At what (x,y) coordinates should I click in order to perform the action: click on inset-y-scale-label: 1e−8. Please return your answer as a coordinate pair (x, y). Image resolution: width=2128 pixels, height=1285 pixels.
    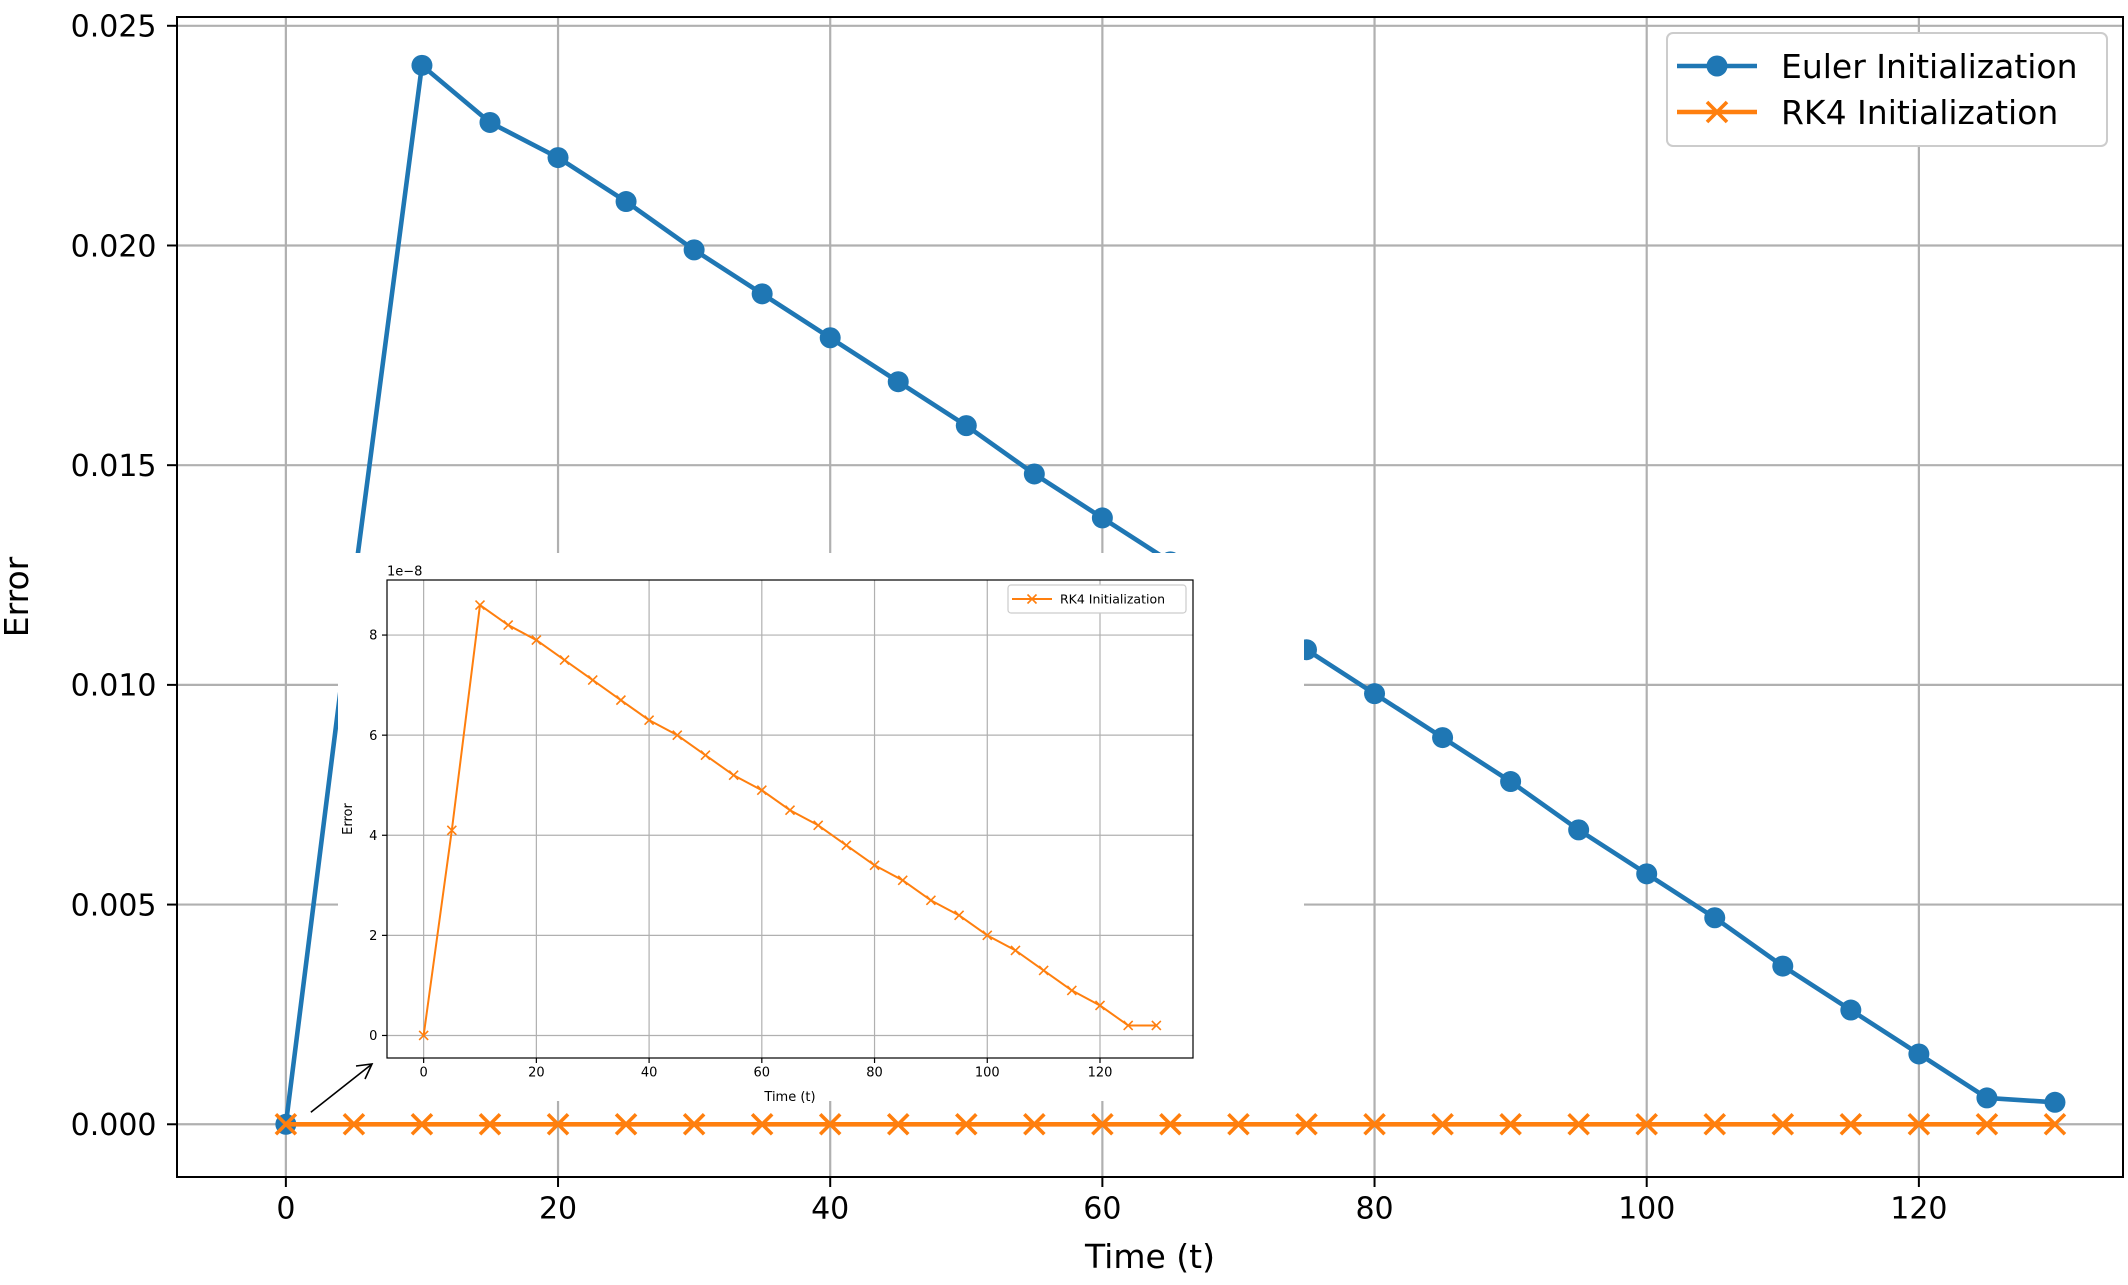
    Looking at the image, I should click on (404, 571).